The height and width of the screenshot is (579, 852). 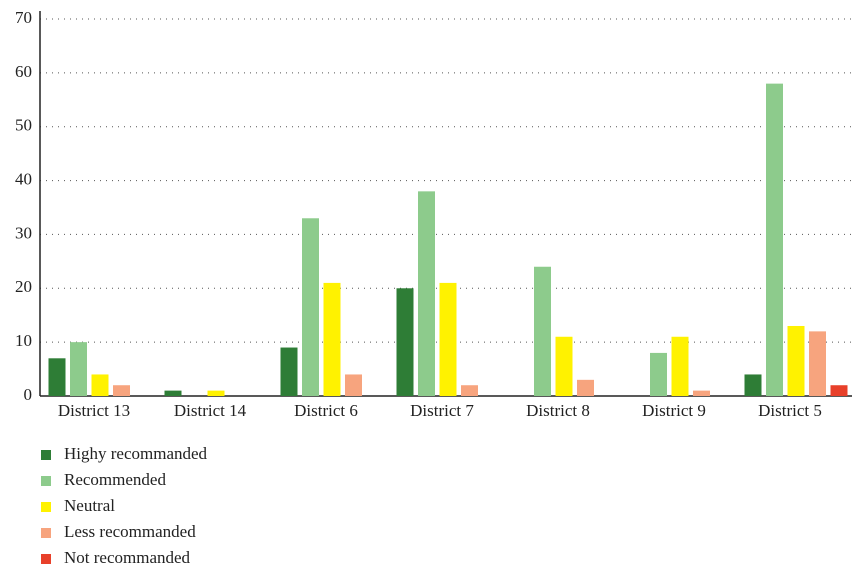 What do you see at coordinates (89, 505) in the screenshot?
I see `legend-label: Neutral` at bounding box center [89, 505].